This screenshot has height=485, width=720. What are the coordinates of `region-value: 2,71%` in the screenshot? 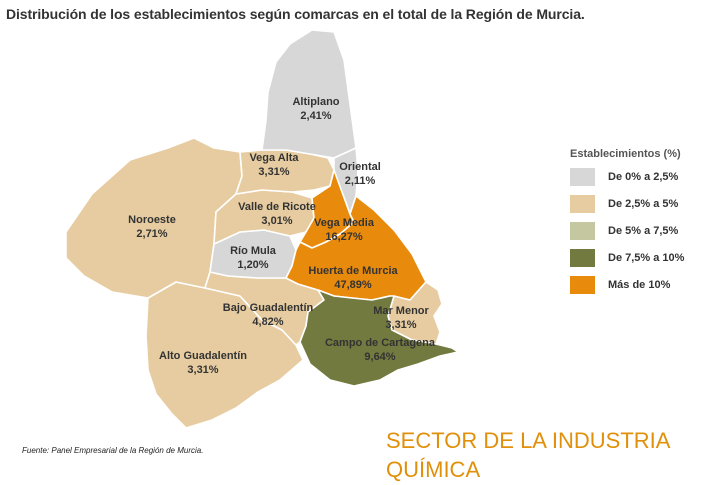 It's located at (152, 234).